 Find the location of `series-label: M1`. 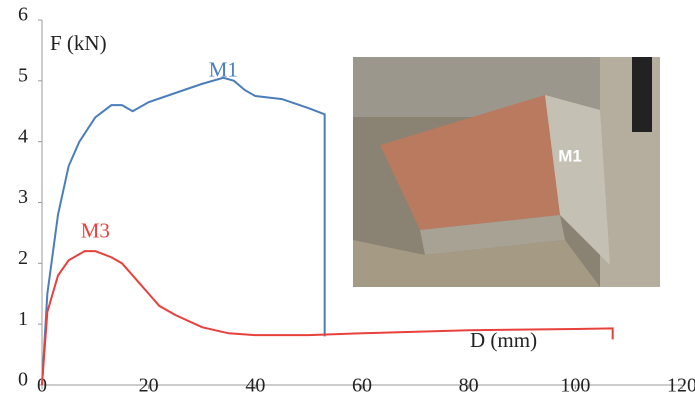

series-label: M1 is located at coordinates (223, 70).